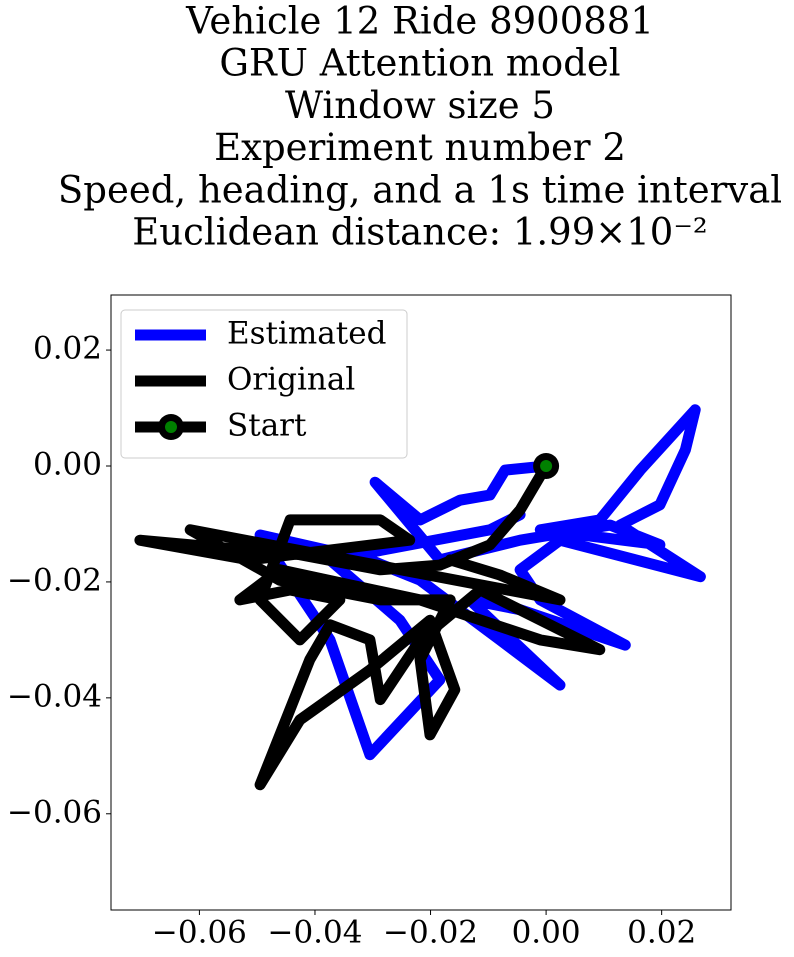  Describe the element at coordinates (171, 427) in the screenshot. I see `legend-marker-center` at that location.